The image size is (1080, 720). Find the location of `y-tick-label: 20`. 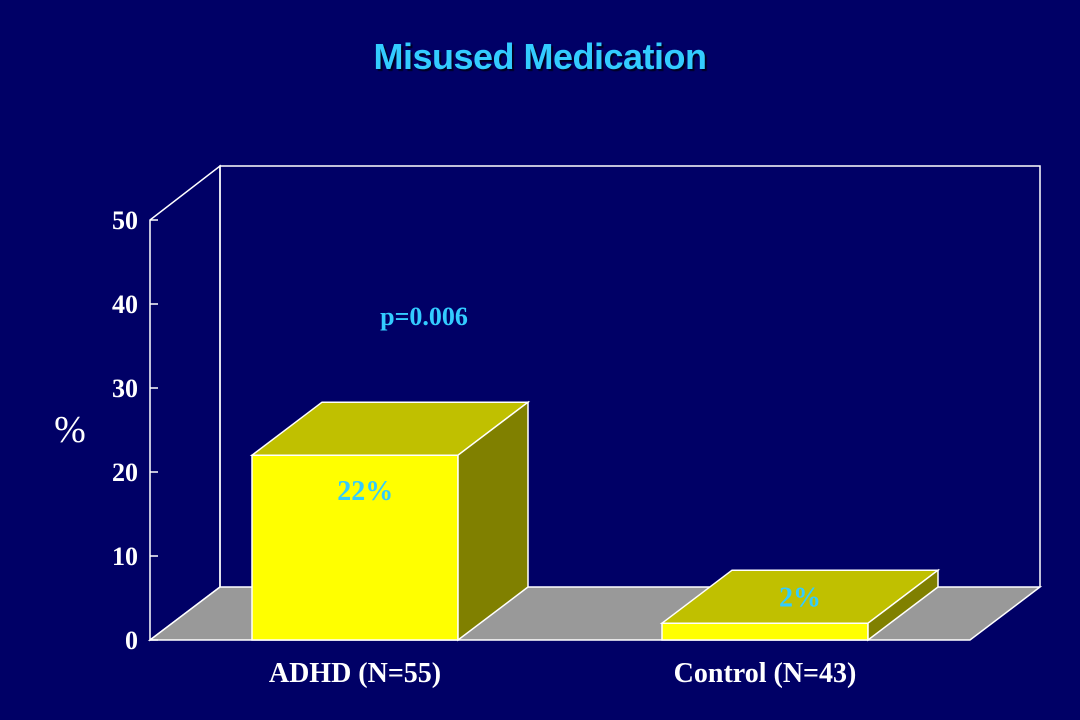

y-tick-label: 20 is located at coordinates (125, 472).